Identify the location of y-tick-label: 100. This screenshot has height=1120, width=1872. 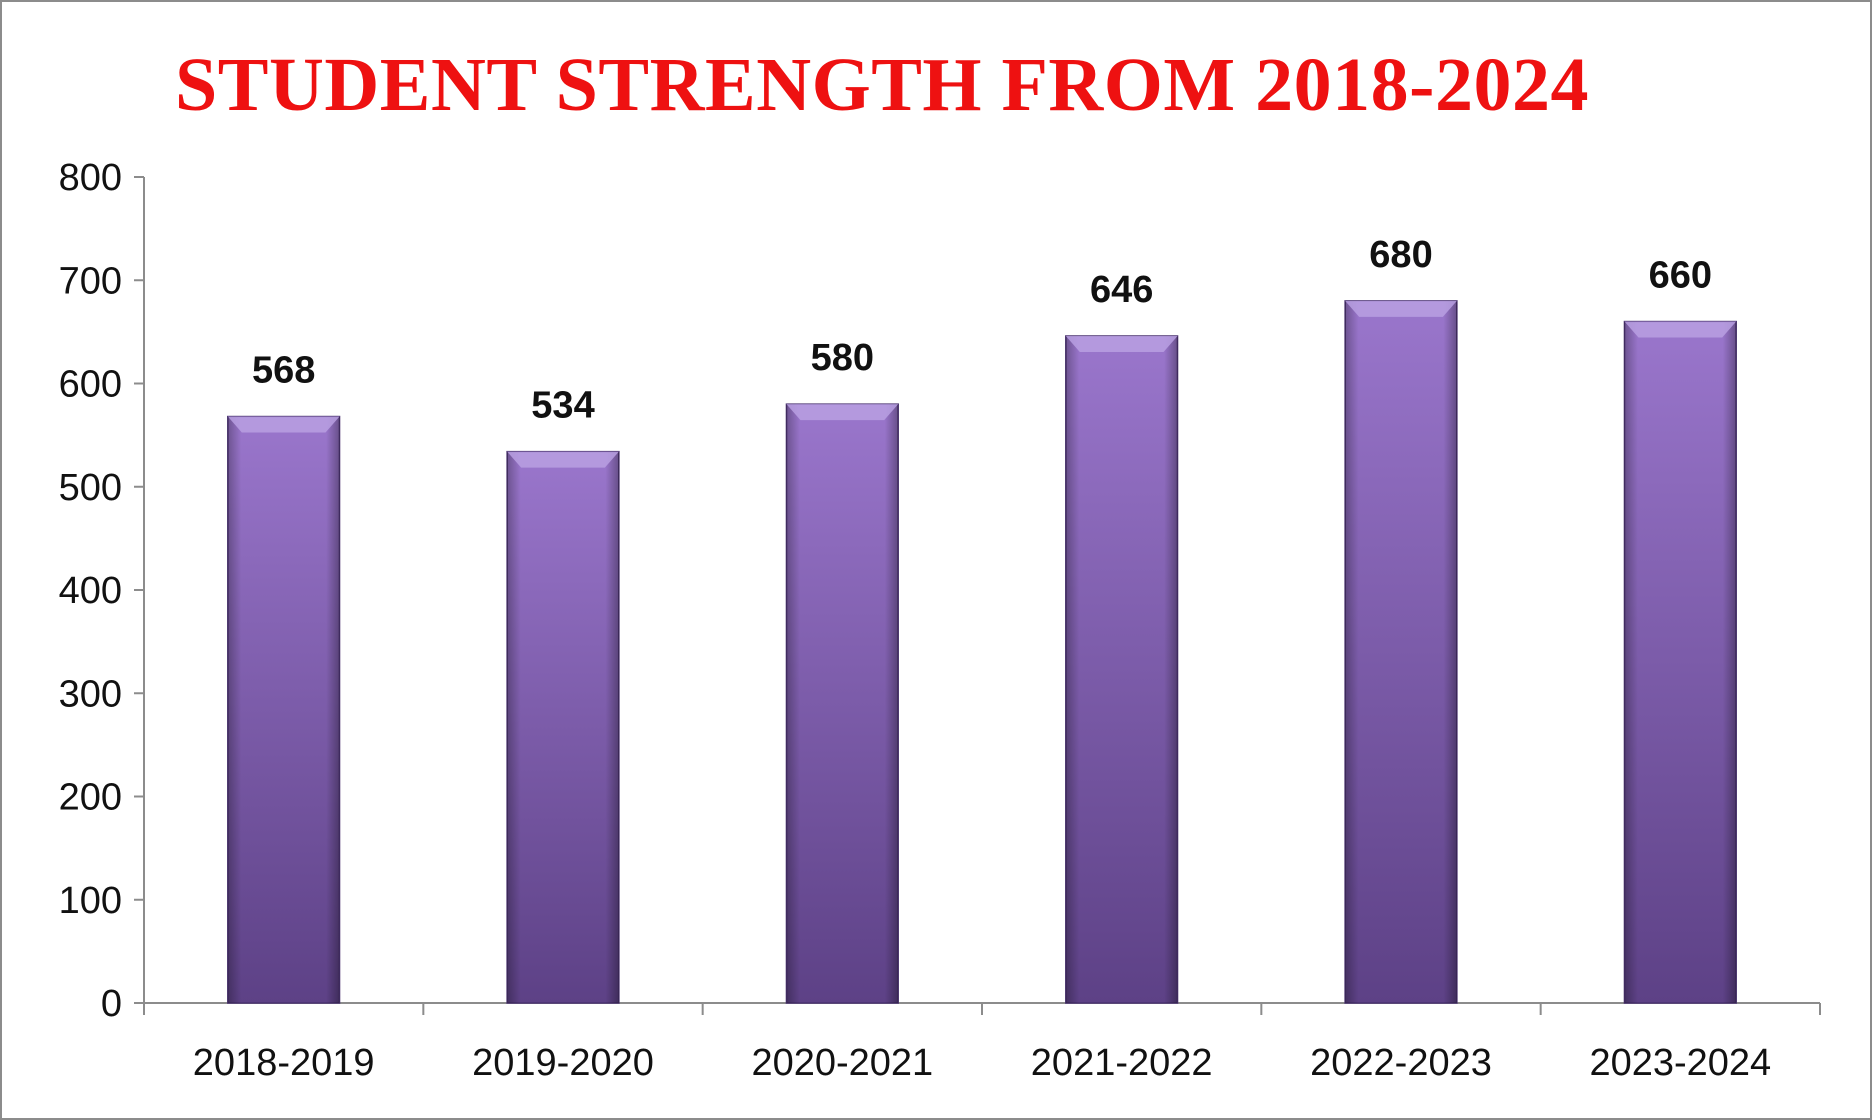
(90, 901).